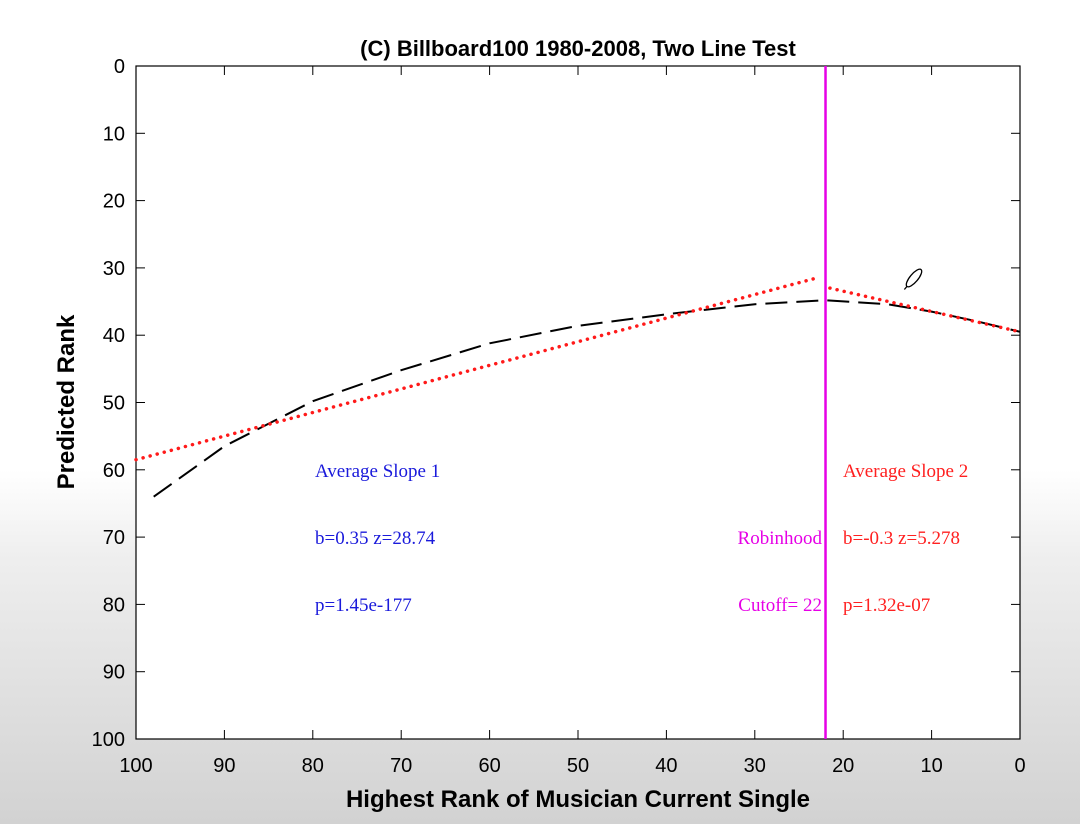 This screenshot has height=824, width=1080. Describe the element at coordinates (843, 766) in the screenshot. I see `x-tick-label: 20` at that location.